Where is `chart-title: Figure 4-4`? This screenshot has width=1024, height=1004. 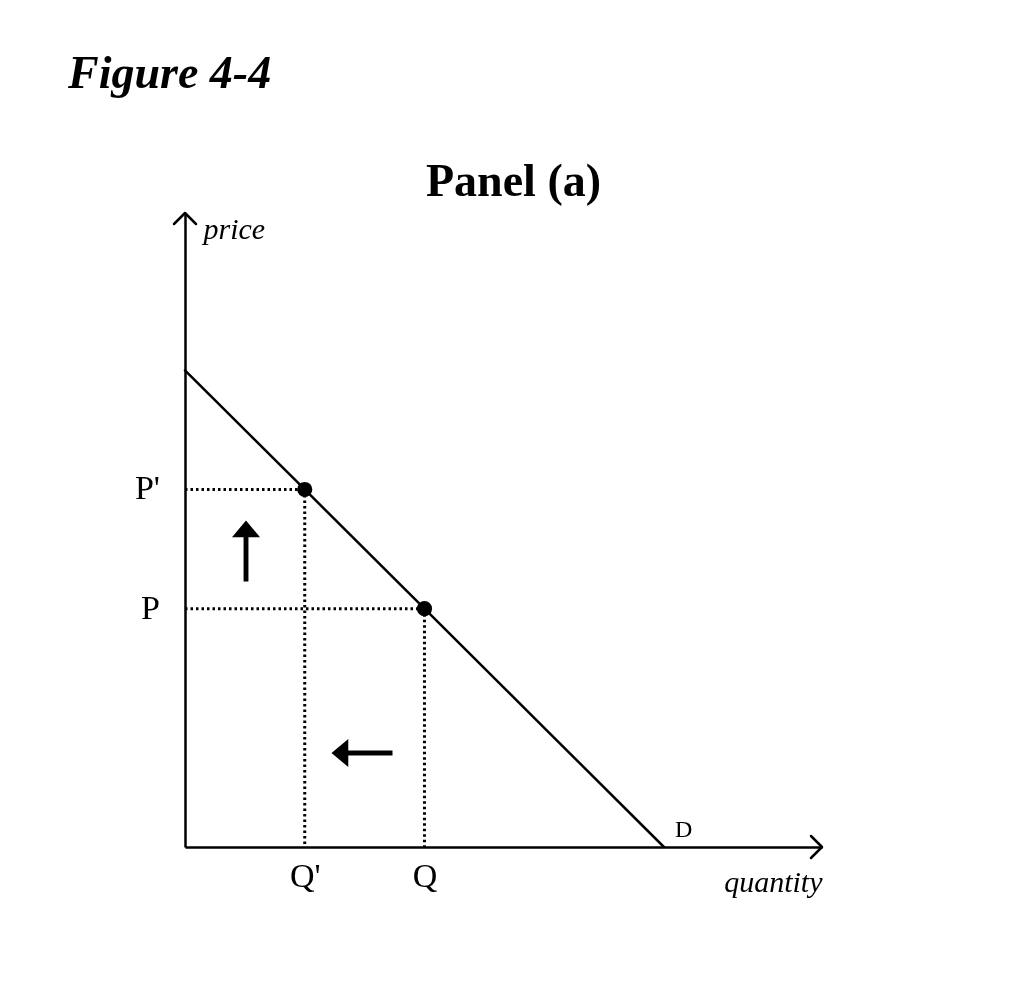
chart-title: Figure 4-4 is located at coordinates (170, 72).